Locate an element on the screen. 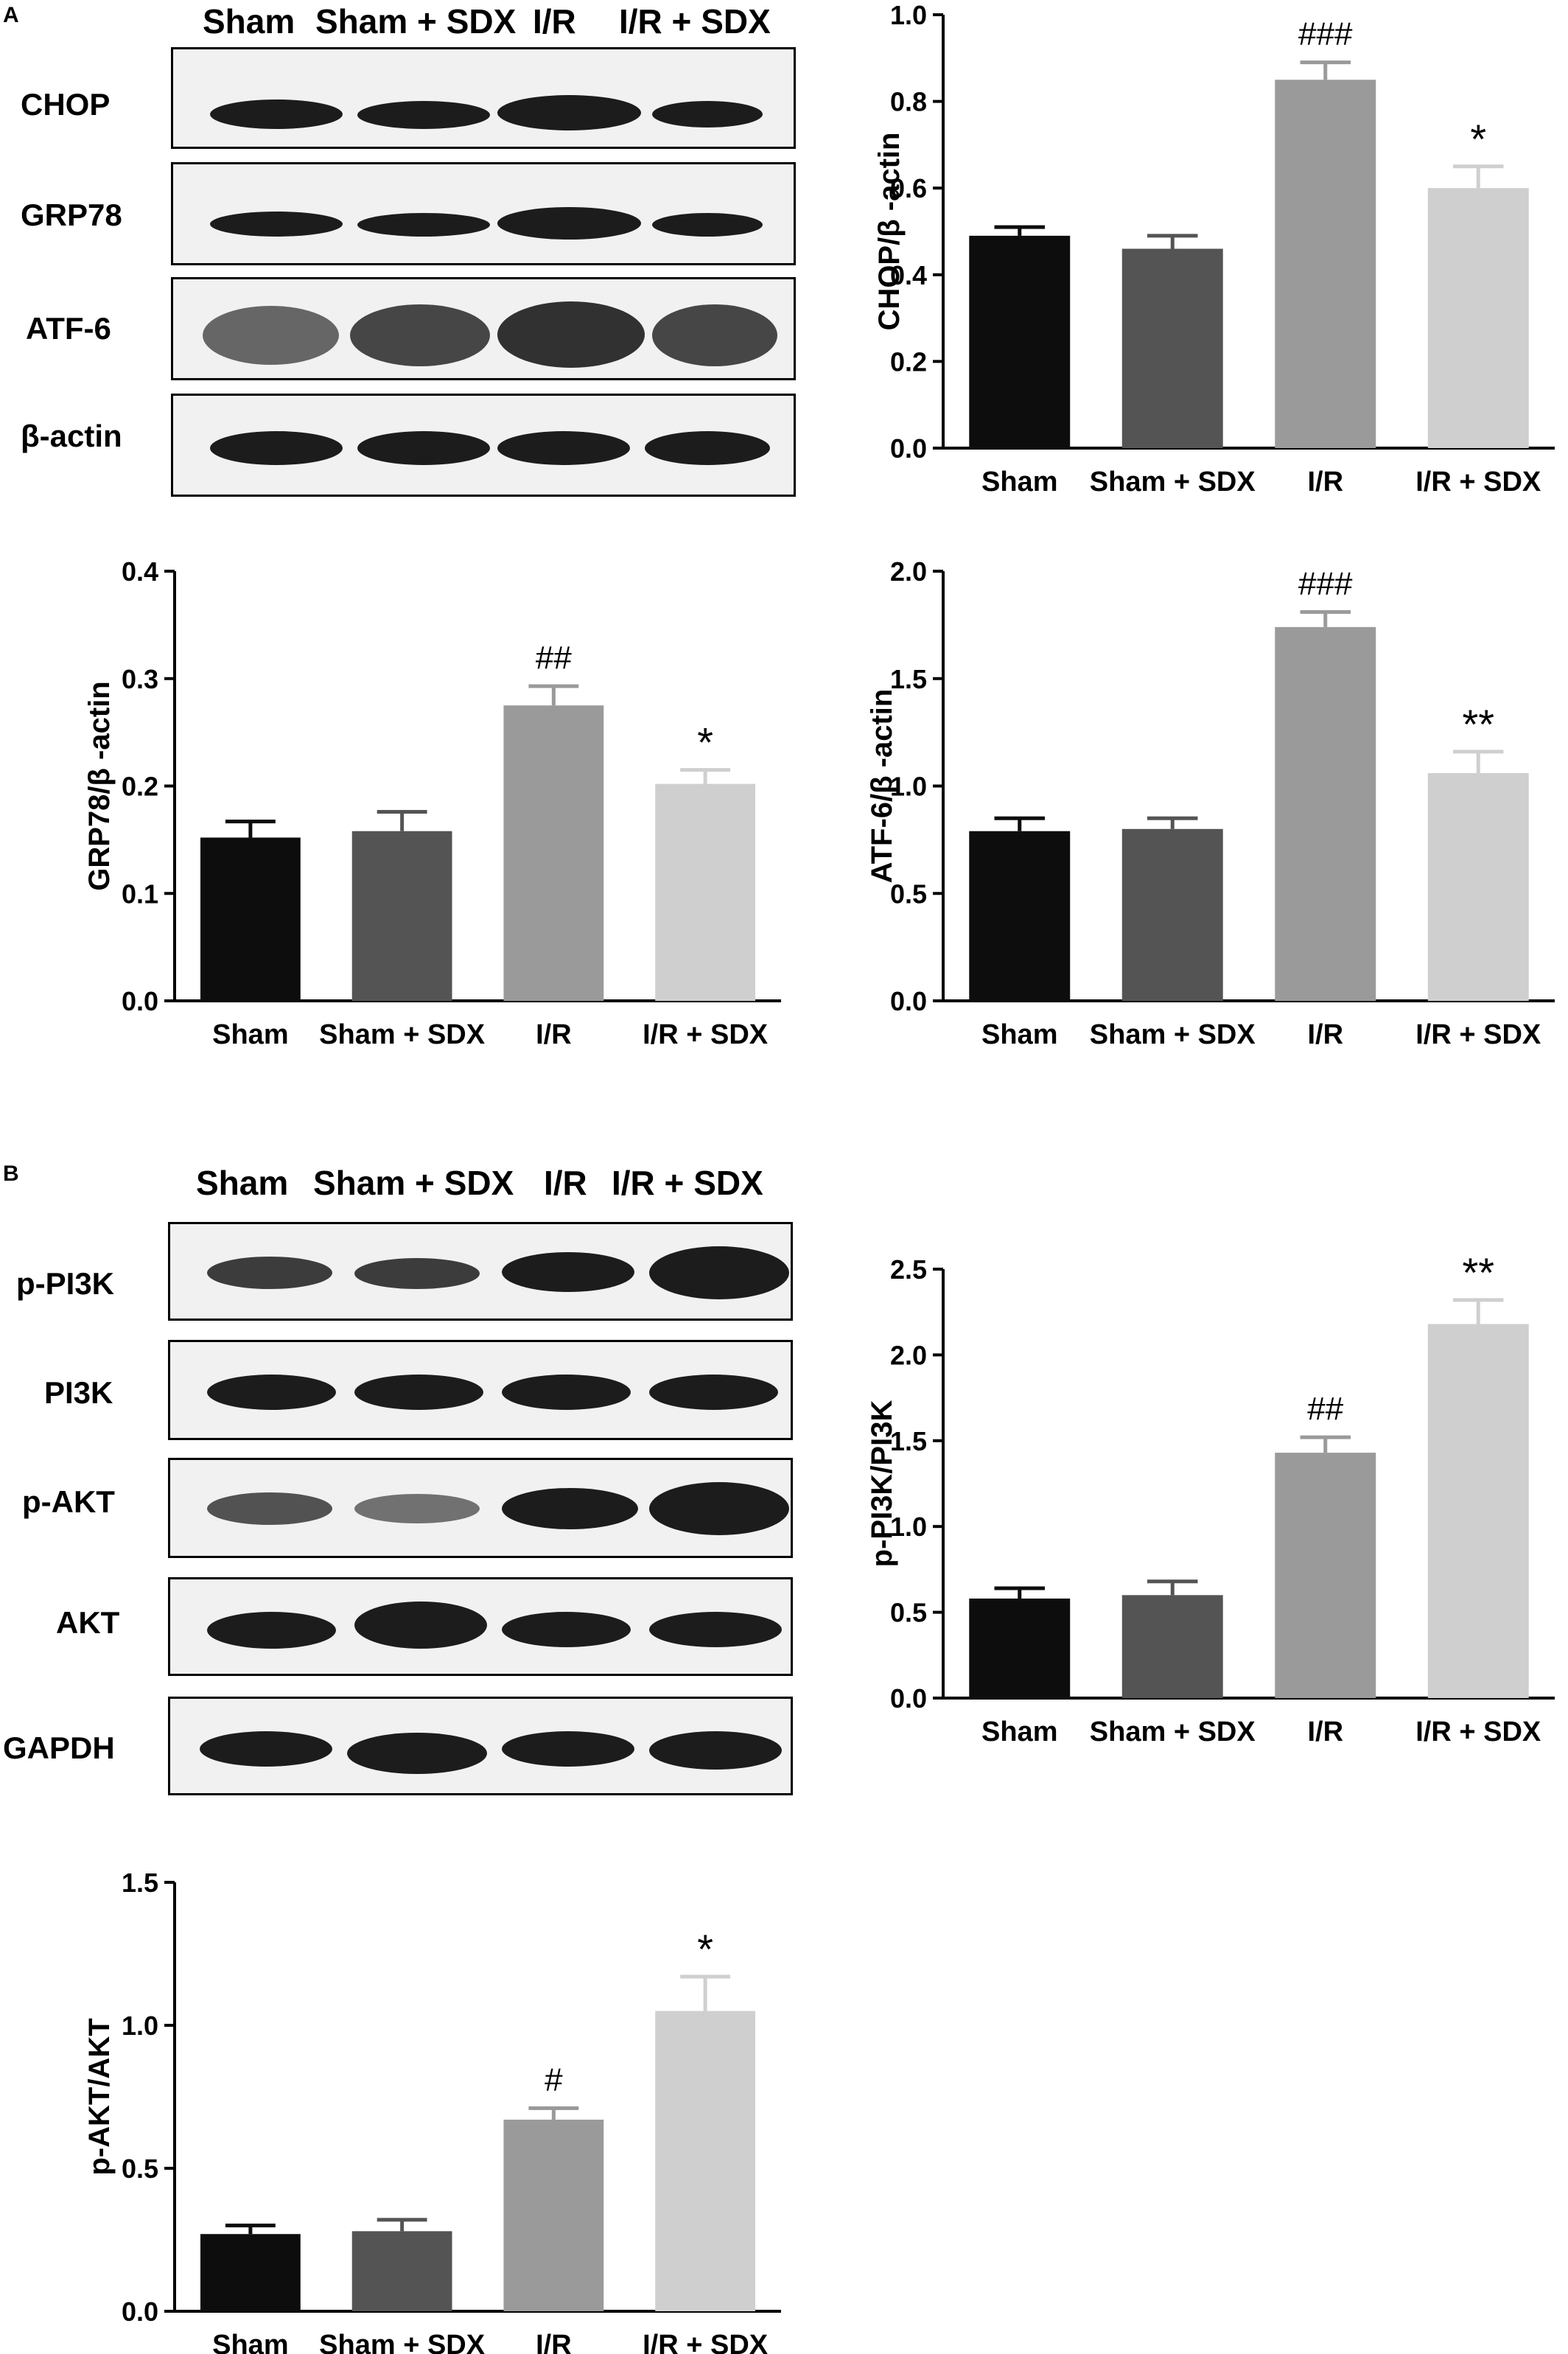 The height and width of the screenshot is (2354, 1568). y-axis-label: p-AKT/AKT is located at coordinates (100, 2097).